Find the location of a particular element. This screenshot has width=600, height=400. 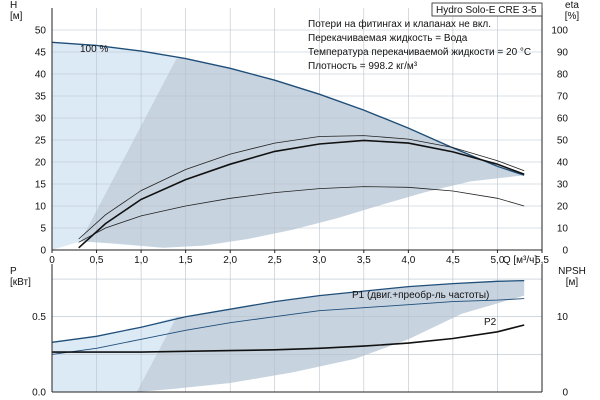

chart-title: Hydro Solo-E CRE 3-5 is located at coordinates (486, 10).